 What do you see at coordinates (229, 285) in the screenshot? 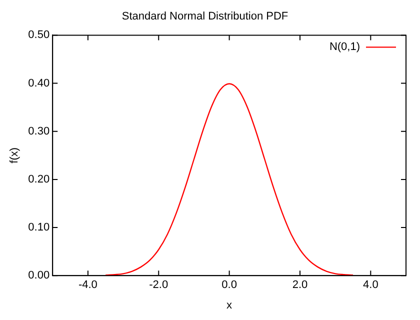
I see `x-tick-label: 0.0` at bounding box center [229, 285].